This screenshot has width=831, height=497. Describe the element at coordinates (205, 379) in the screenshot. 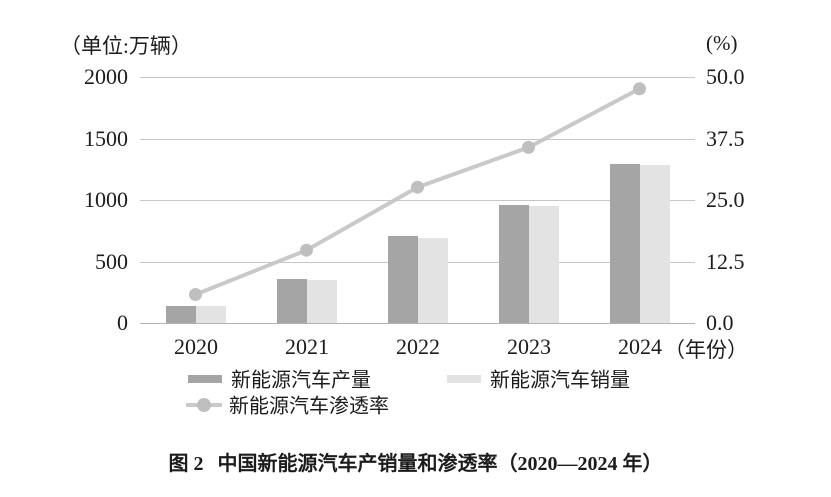

I see `production-swatch` at that location.